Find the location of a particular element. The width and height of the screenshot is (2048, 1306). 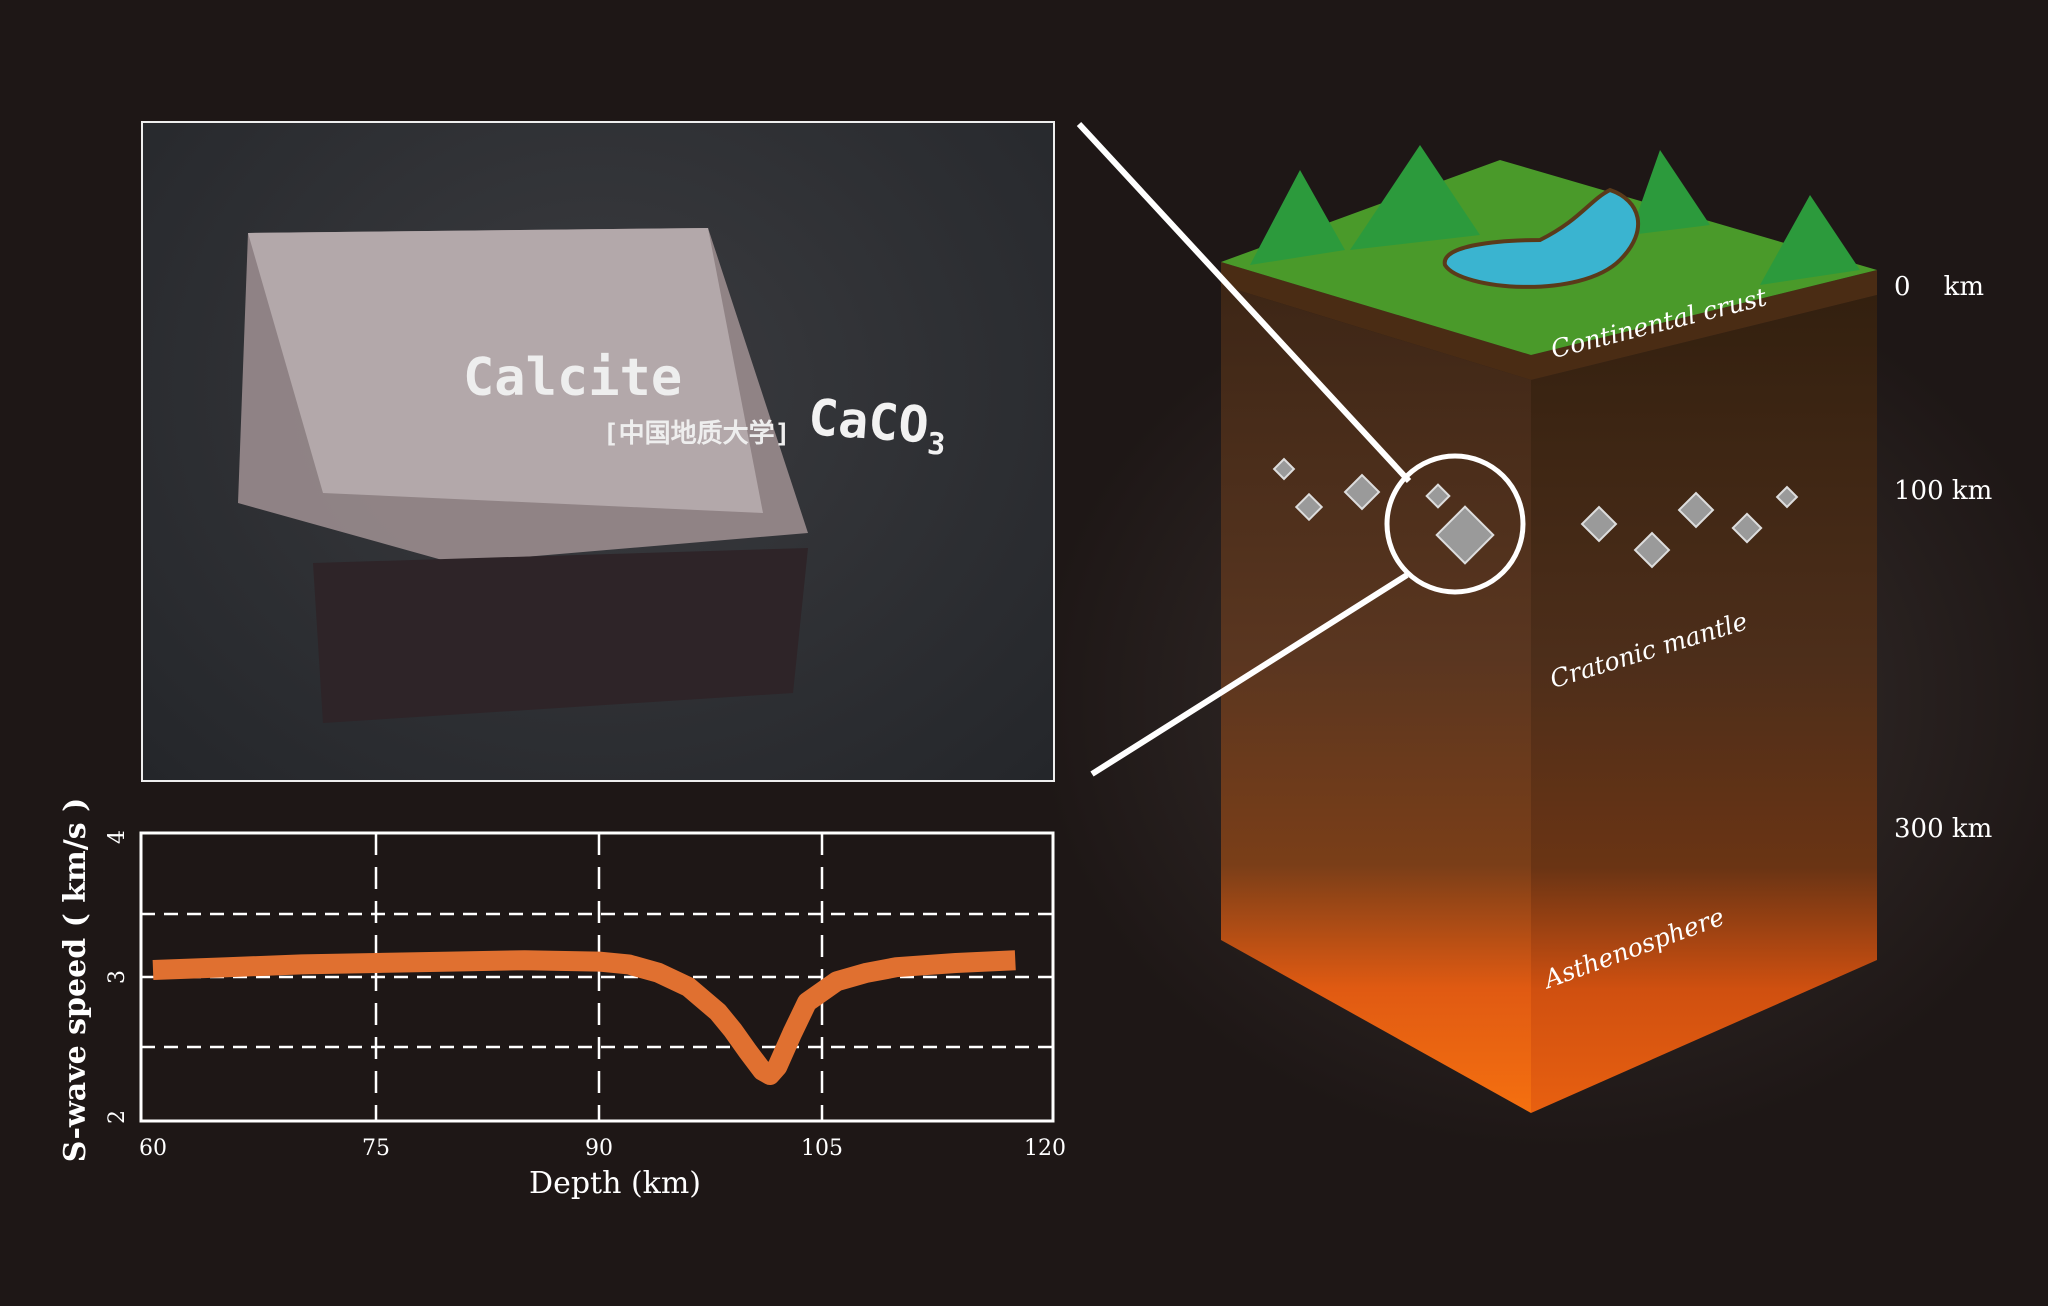

depth-label-0: 0 km is located at coordinates (1939, 287).